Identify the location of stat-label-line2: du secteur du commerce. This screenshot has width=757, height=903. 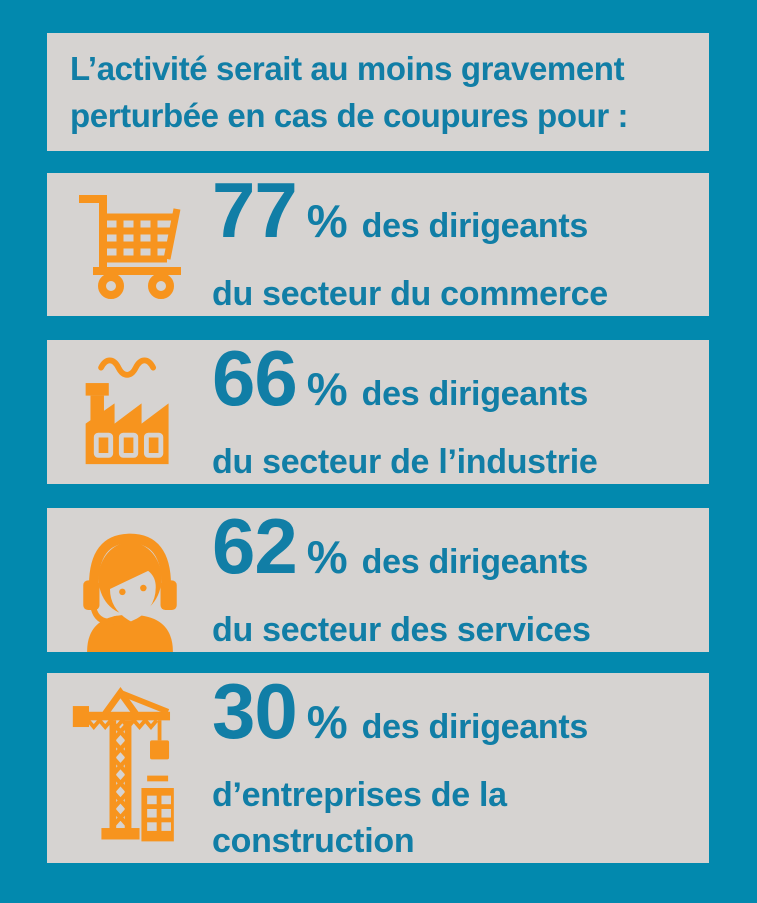
(410, 294).